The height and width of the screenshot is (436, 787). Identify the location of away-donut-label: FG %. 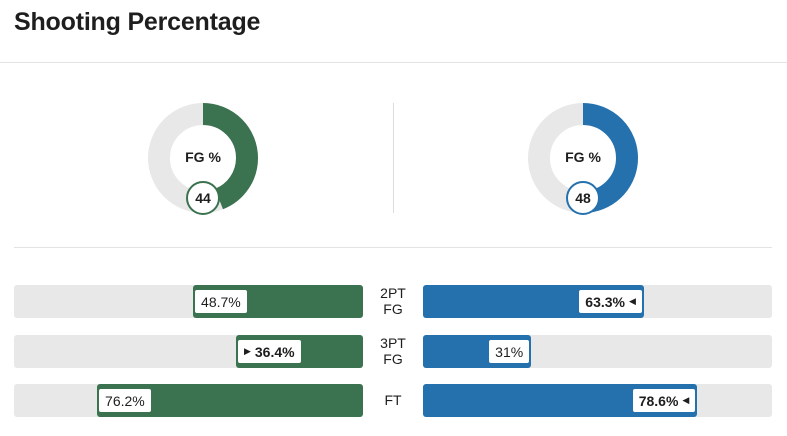
(583, 157).